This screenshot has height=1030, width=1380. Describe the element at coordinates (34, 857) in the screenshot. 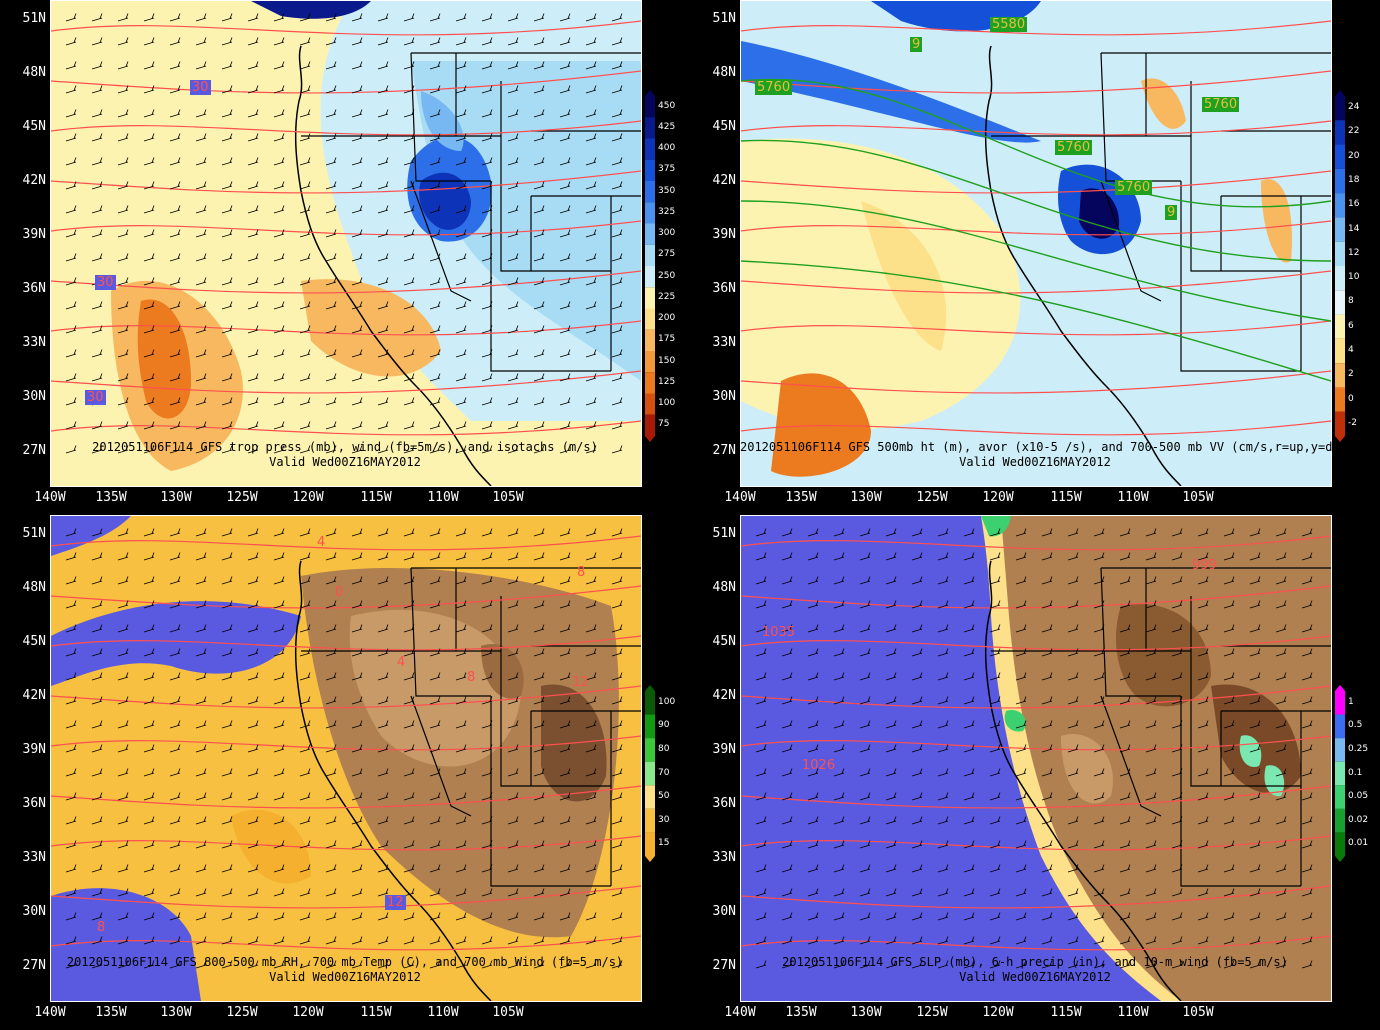

I see `lat-label: 33N` at that location.